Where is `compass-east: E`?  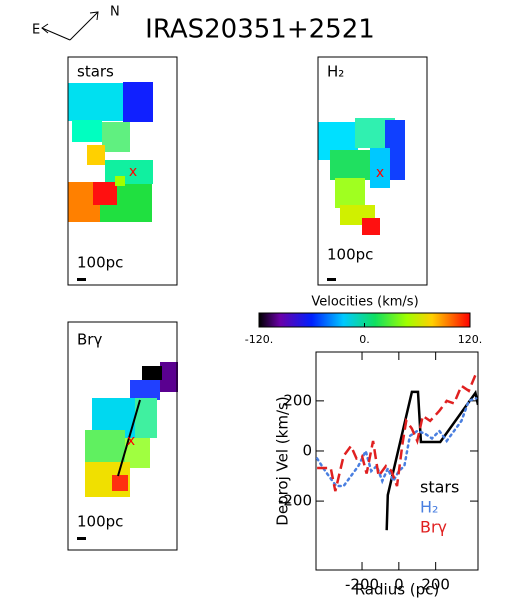
compass-east: E is located at coordinates (36, 30).